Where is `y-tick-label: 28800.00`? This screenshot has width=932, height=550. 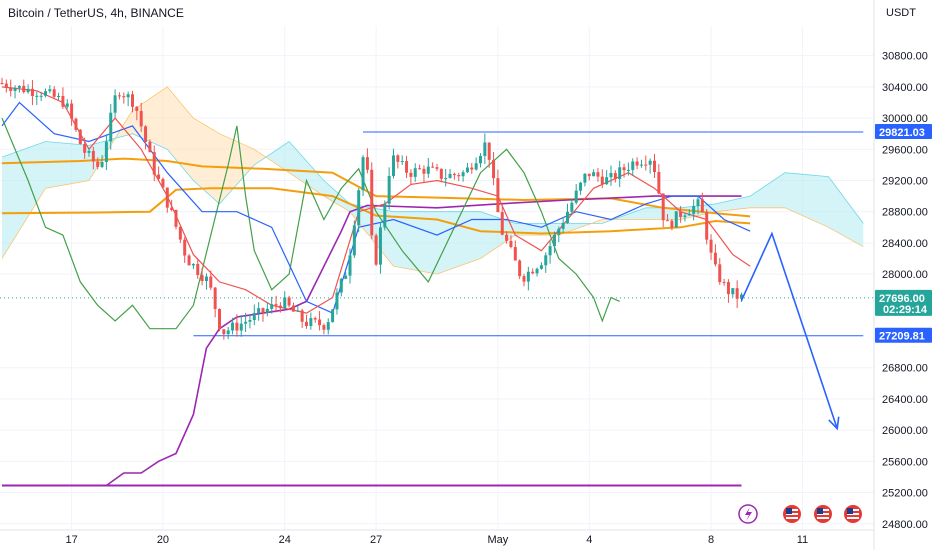
y-tick-label: 28800.00 is located at coordinates (905, 213).